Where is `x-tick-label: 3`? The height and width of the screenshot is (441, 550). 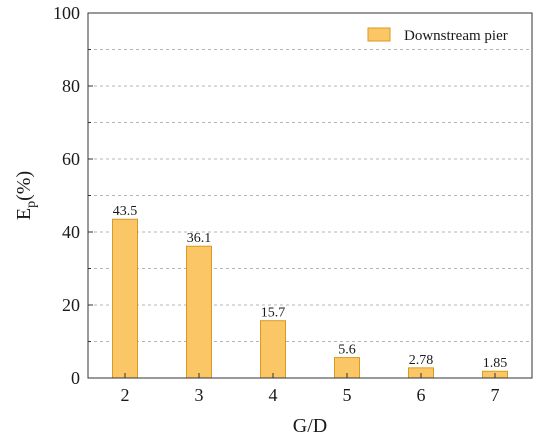
x-tick-label: 3 is located at coordinates (199, 395).